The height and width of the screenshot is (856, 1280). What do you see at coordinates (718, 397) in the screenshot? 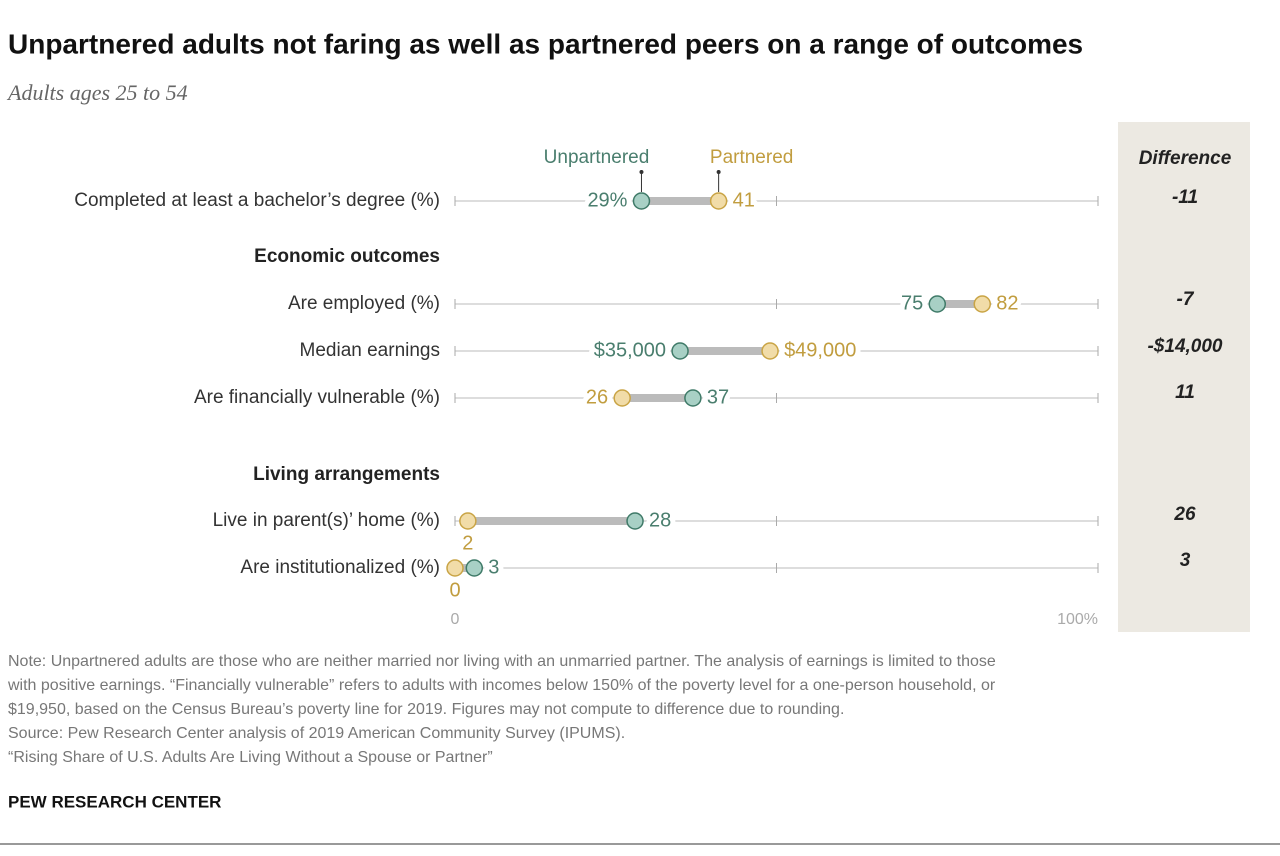
I see `value-label: 37` at bounding box center [718, 397].